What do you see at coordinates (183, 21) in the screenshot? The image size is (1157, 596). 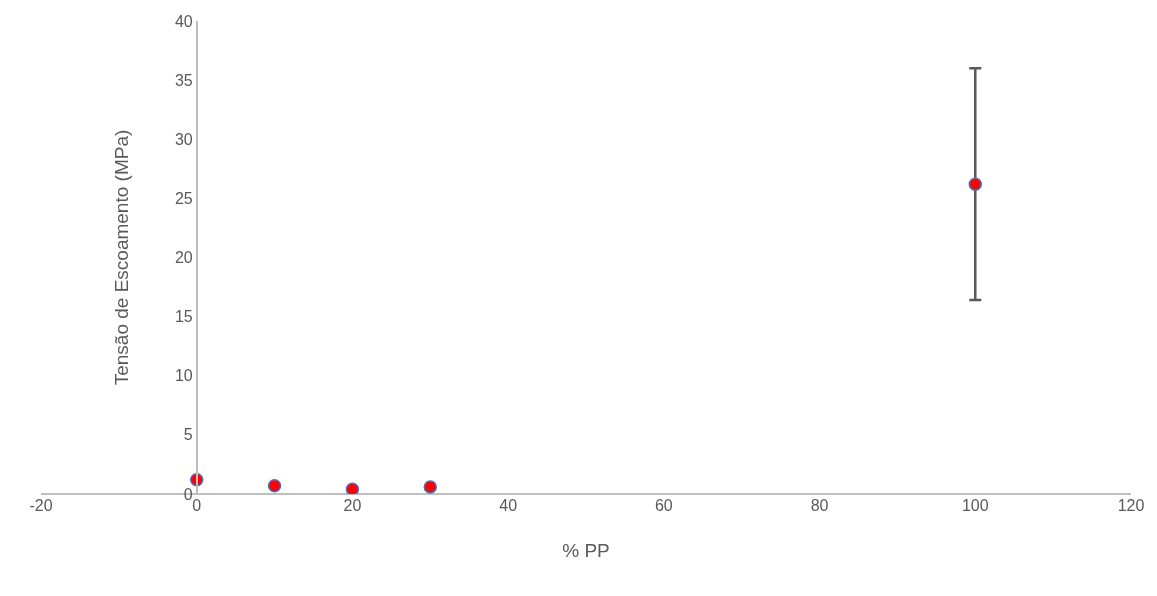 I see `y-tick-label: 40` at bounding box center [183, 21].